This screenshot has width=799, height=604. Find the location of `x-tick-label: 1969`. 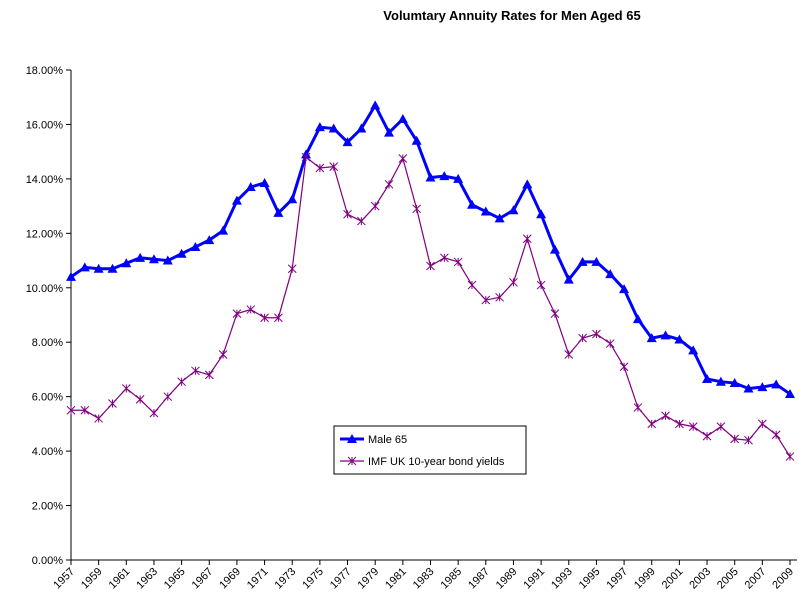

x-tick-label: 1969 is located at coordinates (230, 579).